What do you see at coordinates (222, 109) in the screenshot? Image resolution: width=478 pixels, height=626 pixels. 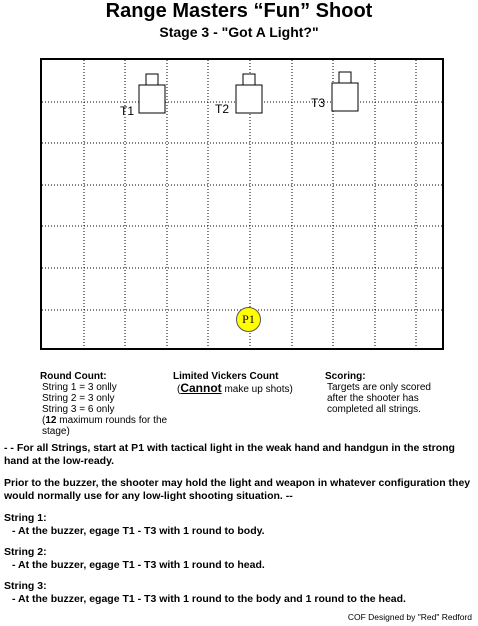 I see `target-t2-label: T2` at bounding box center [222, 109].